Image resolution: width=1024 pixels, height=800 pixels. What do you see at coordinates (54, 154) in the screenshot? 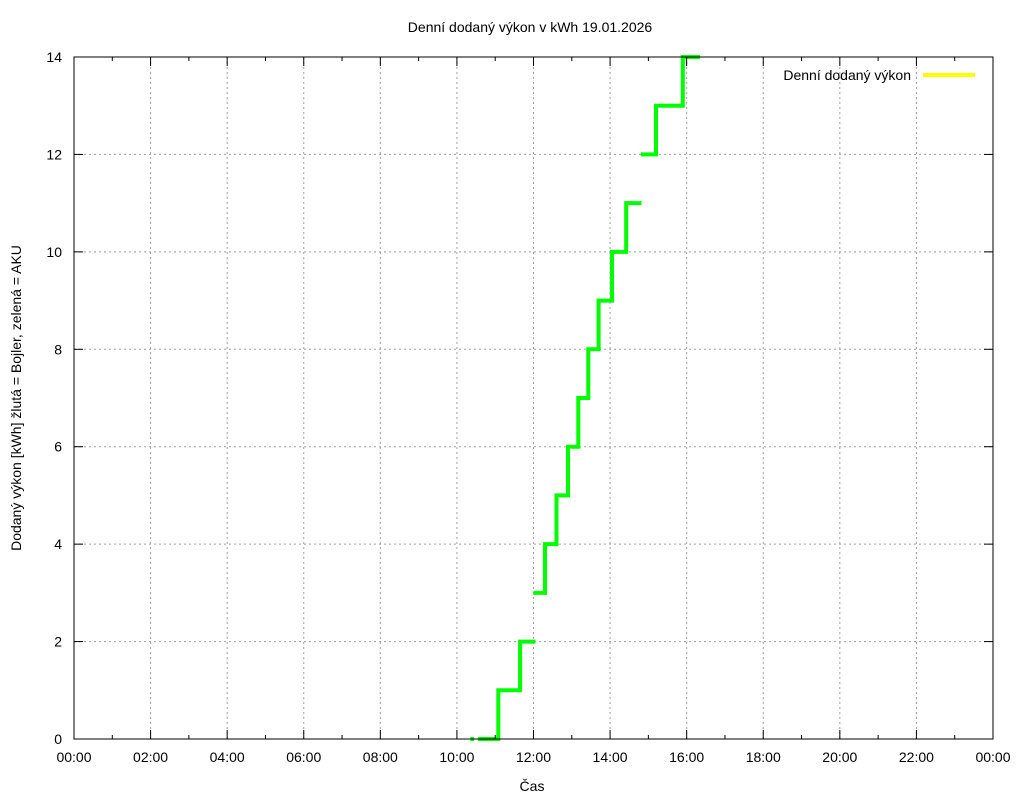
I see `y-tick-label: 12` at bounding box center [54, 154].